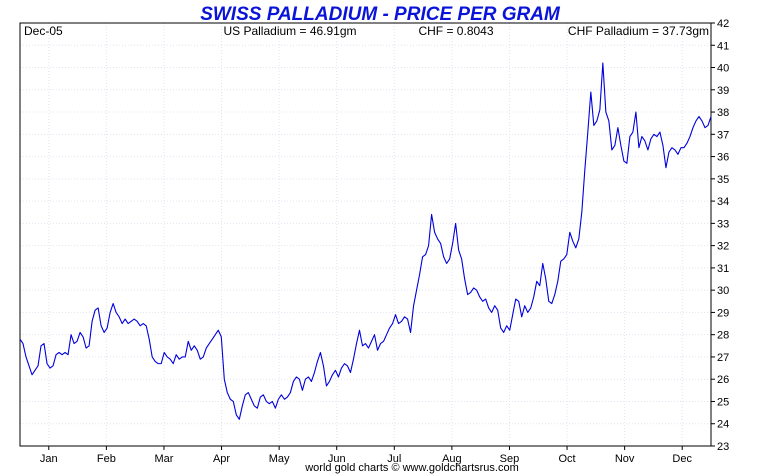 Image resolution: width=760 pixels, height=475 pixels. What do you see at coordinates (723, 91) in the screenshot?
I see `y-tick-label: 39` at bounding box center [723, 91].